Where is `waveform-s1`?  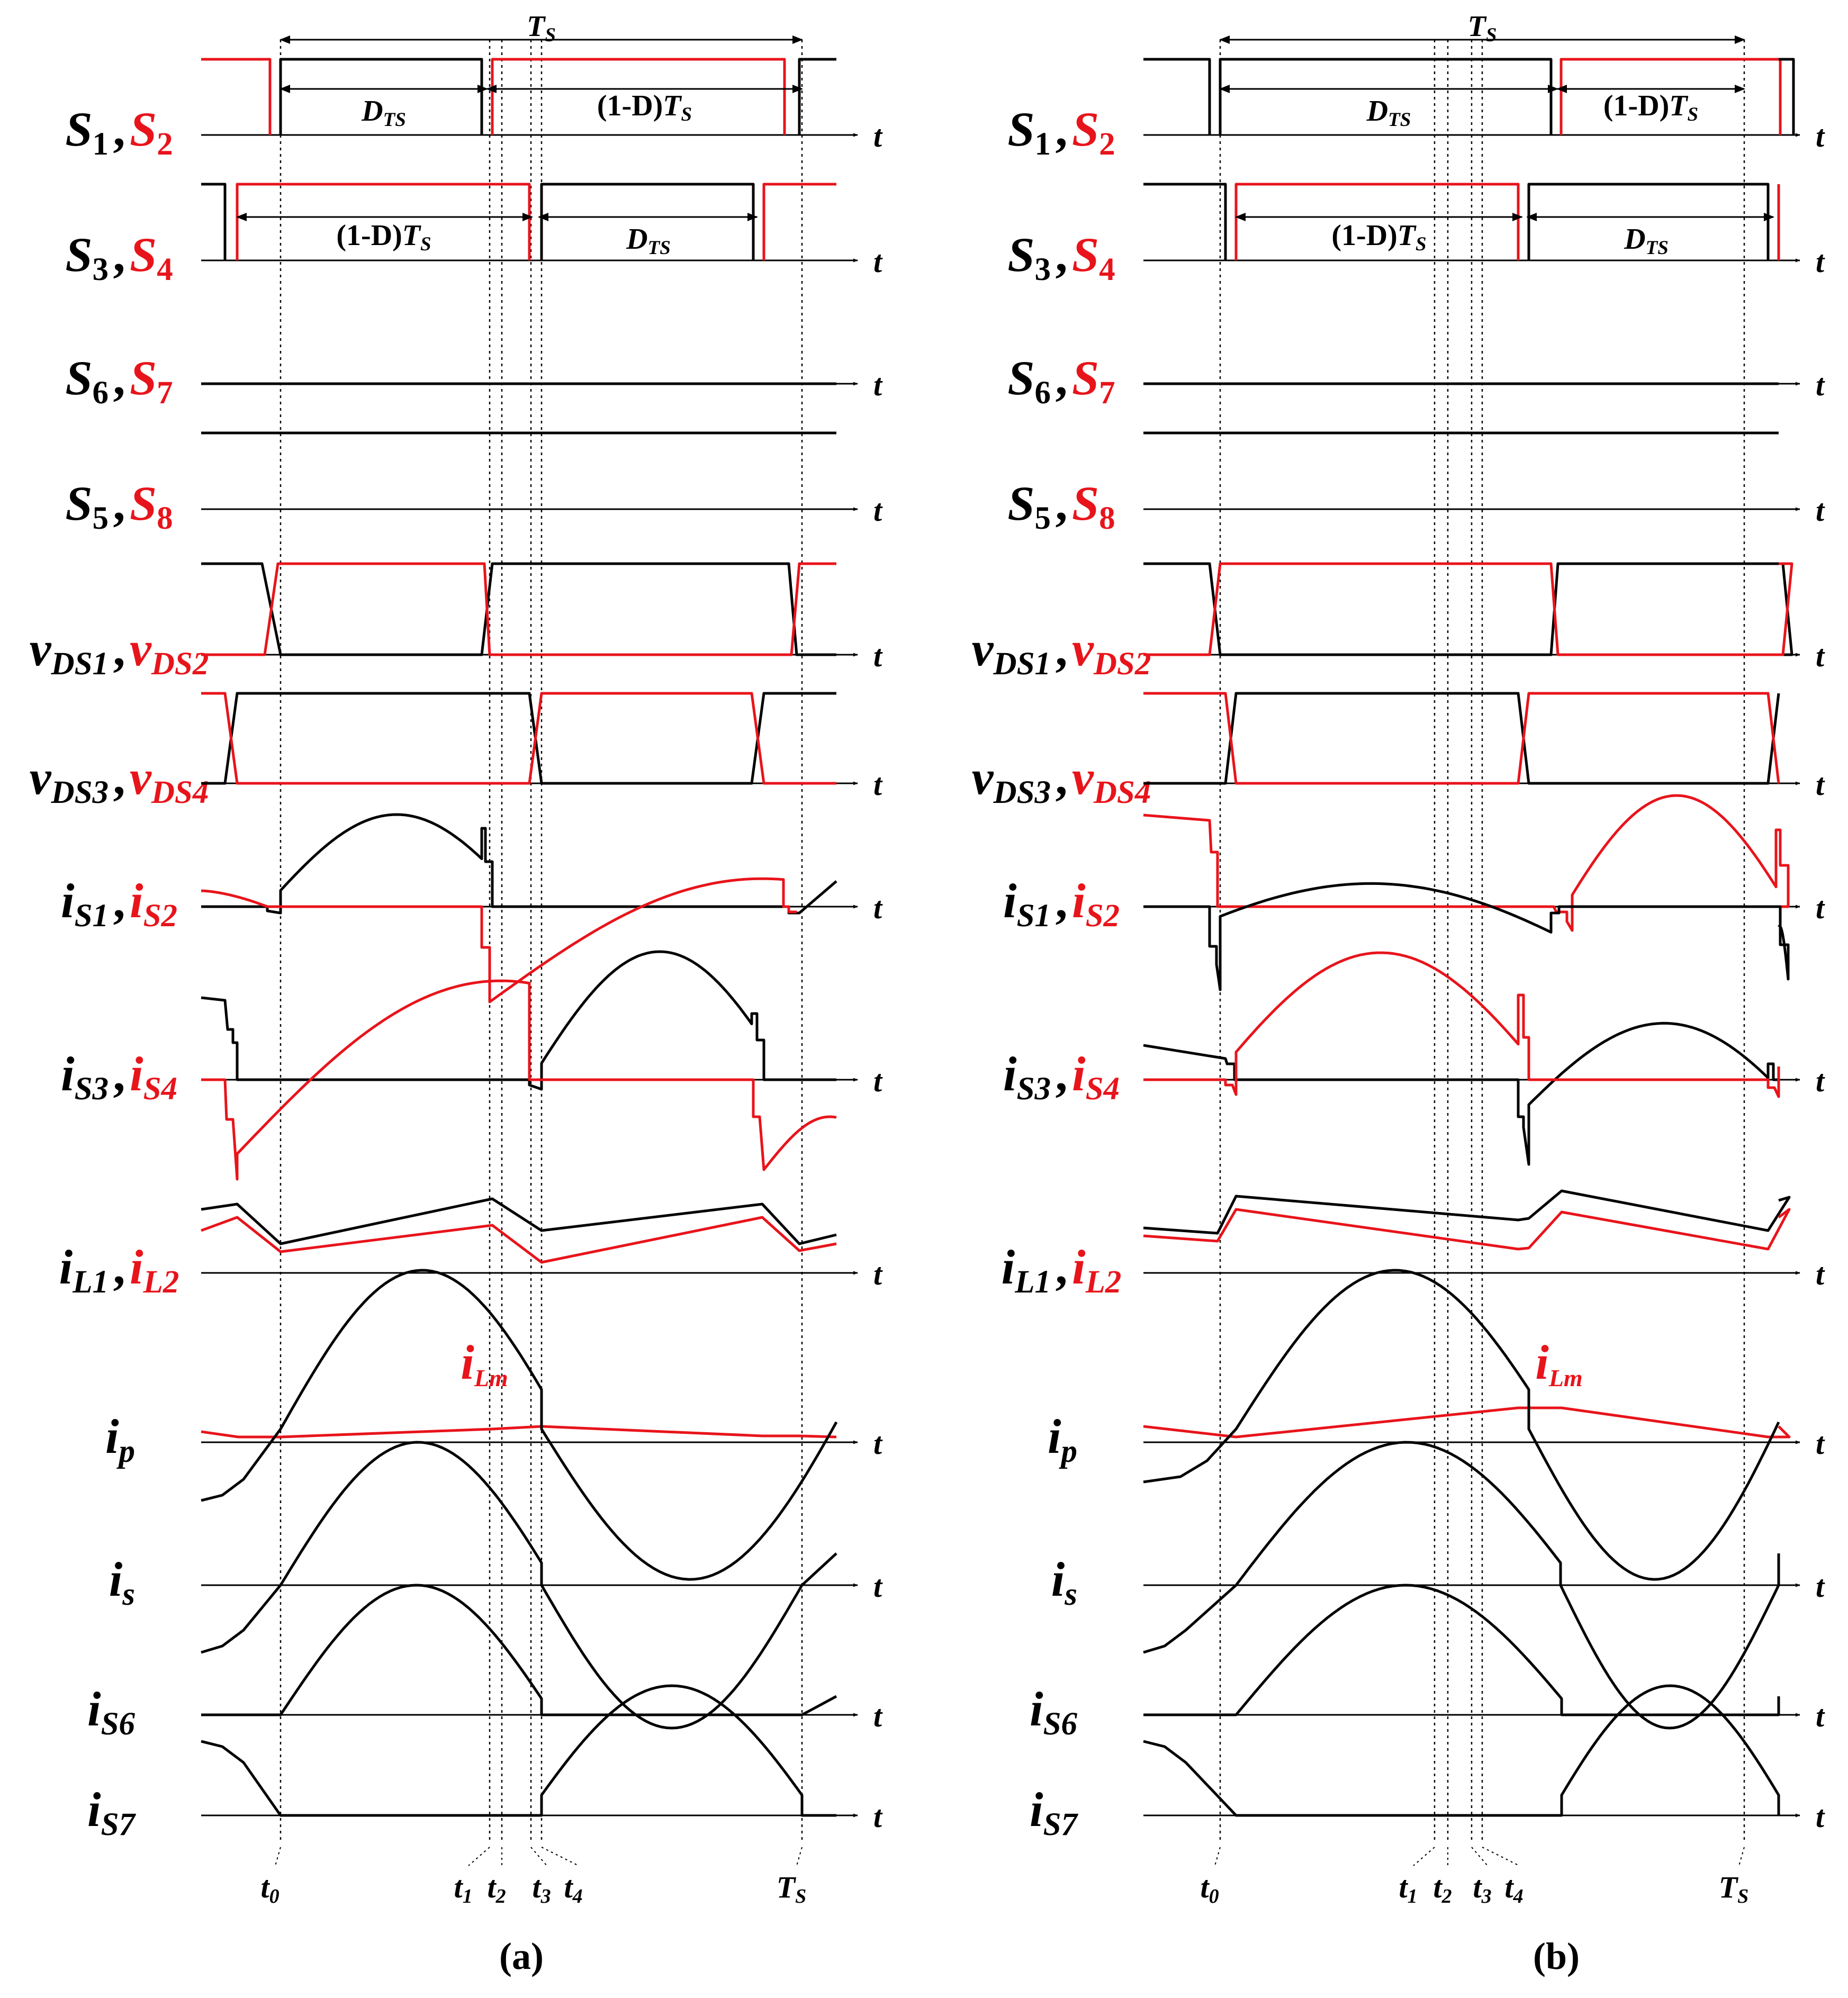 waveform-s1 is located at coordinates (817, 97).